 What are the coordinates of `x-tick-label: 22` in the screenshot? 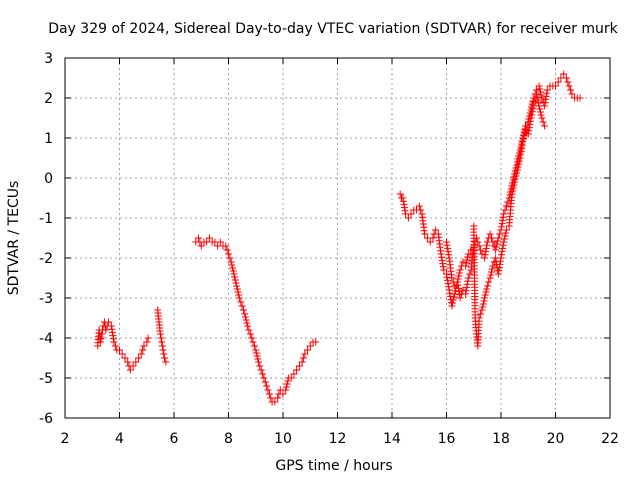 It's located at (610, 439).